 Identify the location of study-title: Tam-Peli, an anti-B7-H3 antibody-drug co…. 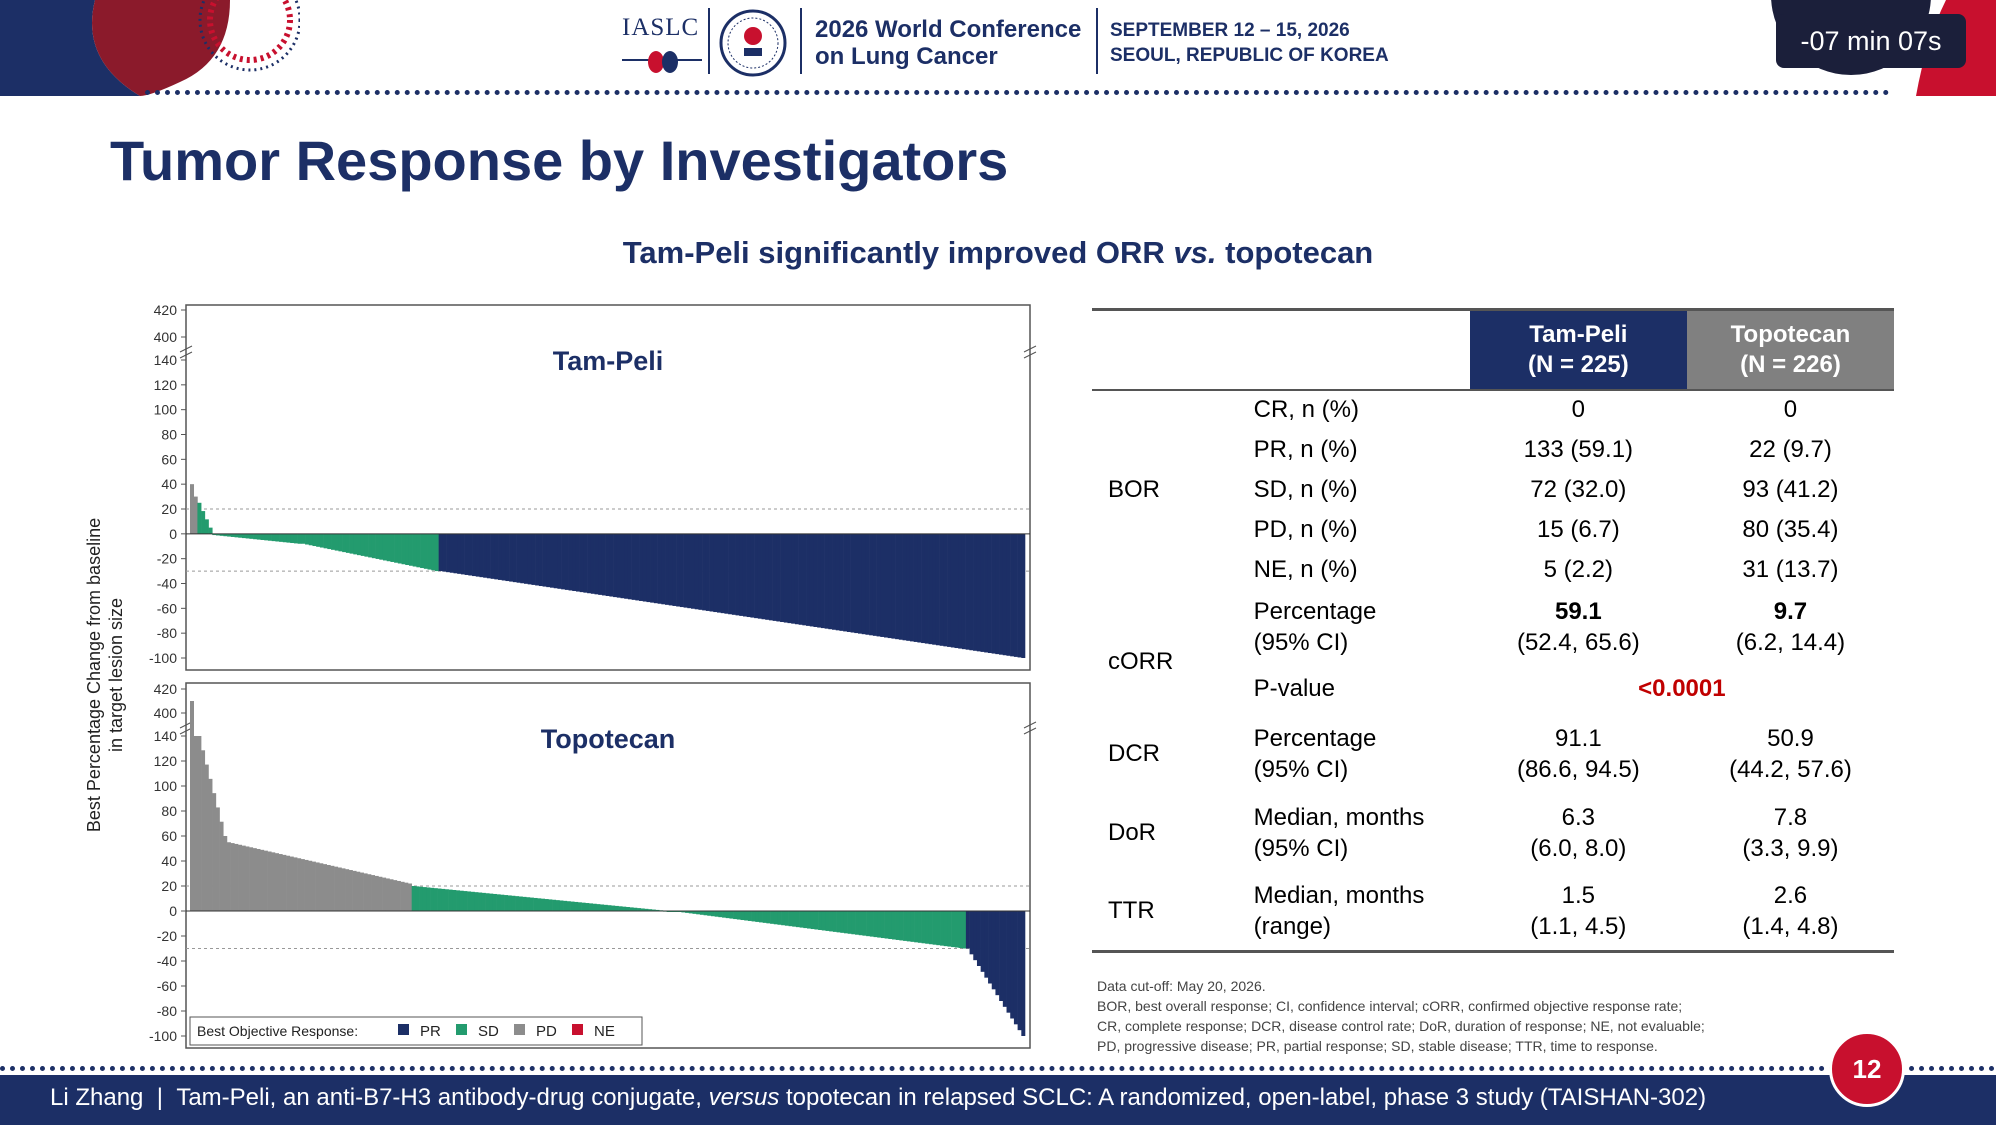
(442, 1097).